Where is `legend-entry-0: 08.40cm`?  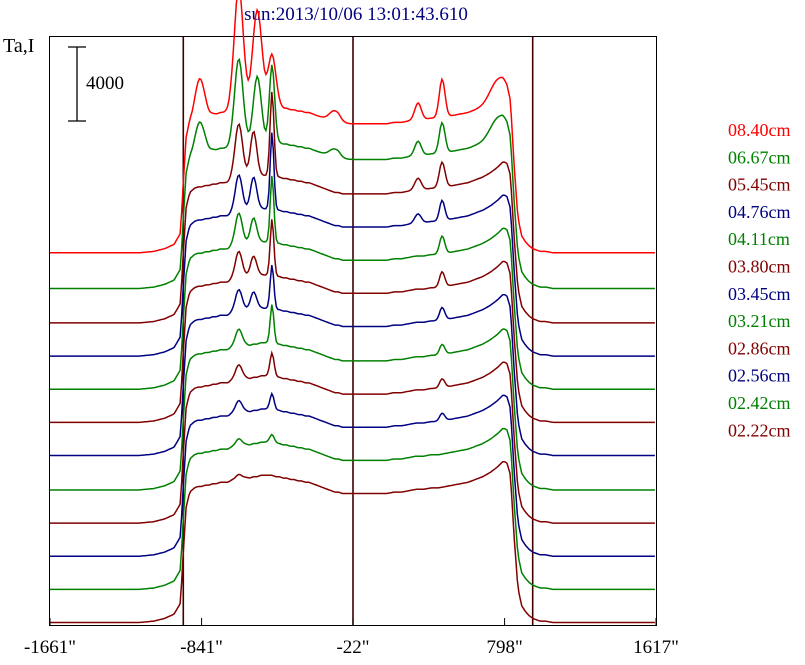
legend-entry-0: 08.40cm is located at coordinates (759, 130).